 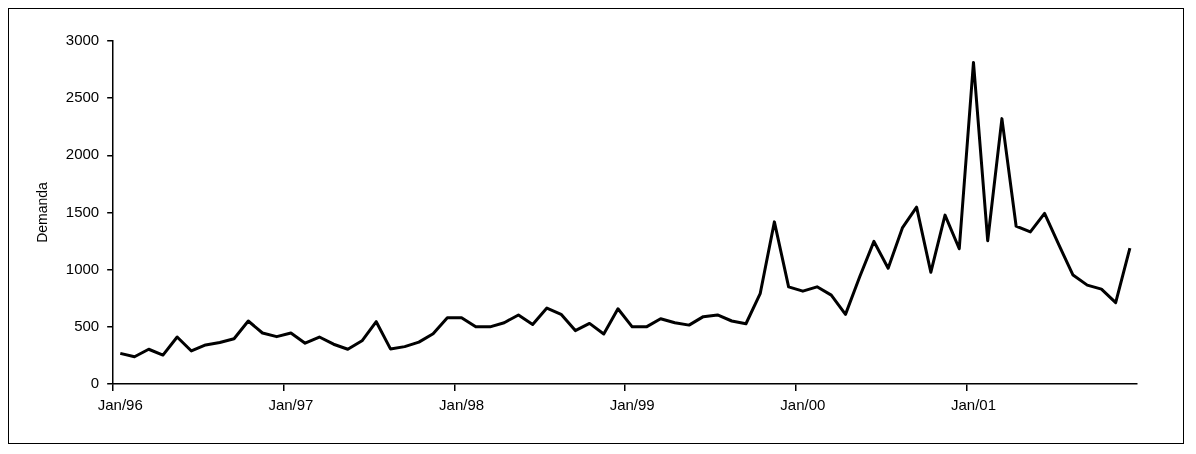 I want to click on y-tick-label: 1500, so click(x=82, y=211).